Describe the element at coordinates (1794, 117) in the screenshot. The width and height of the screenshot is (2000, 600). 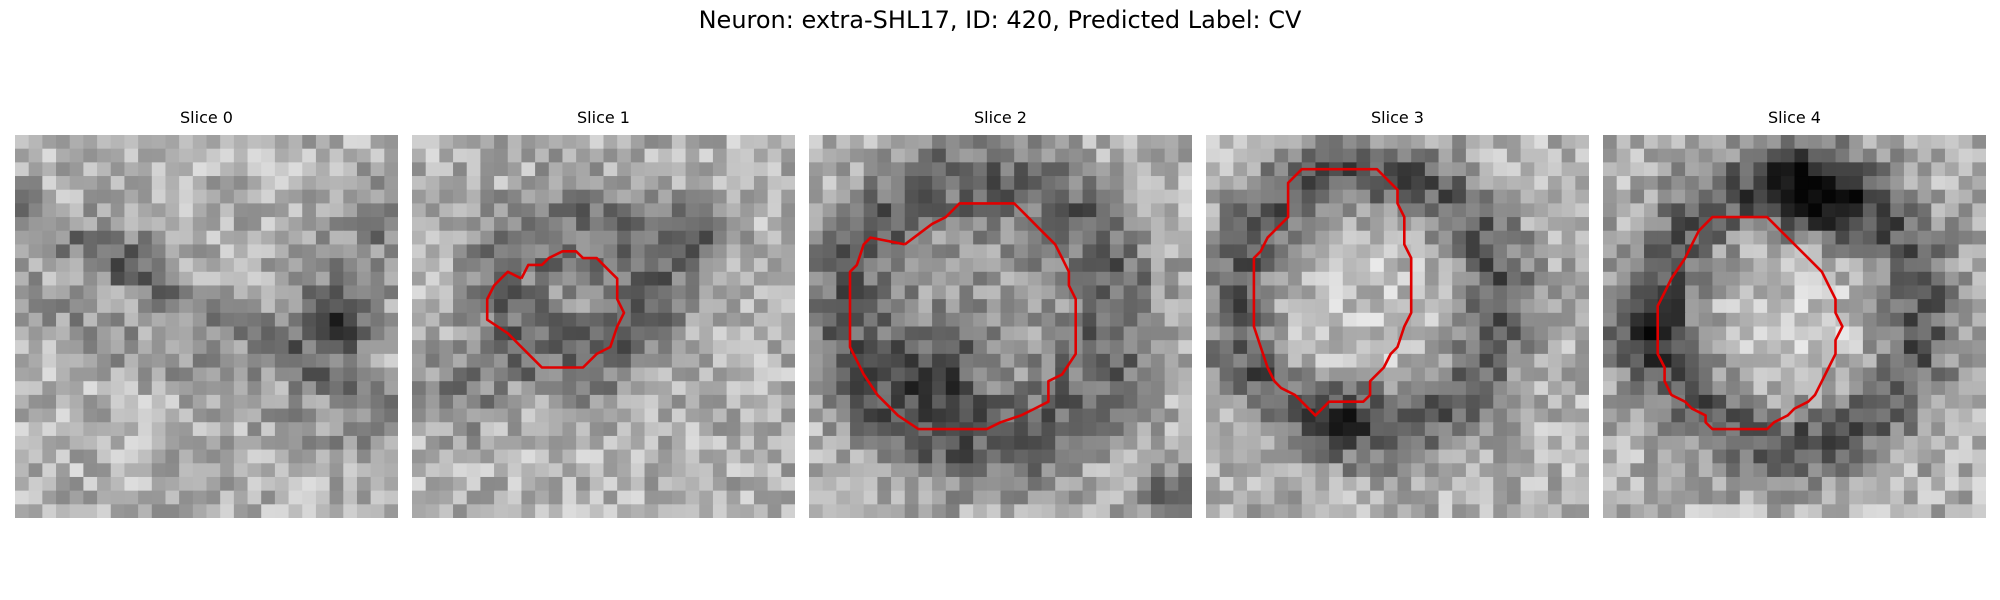
I see `slice-title: Slice 4` at that location.